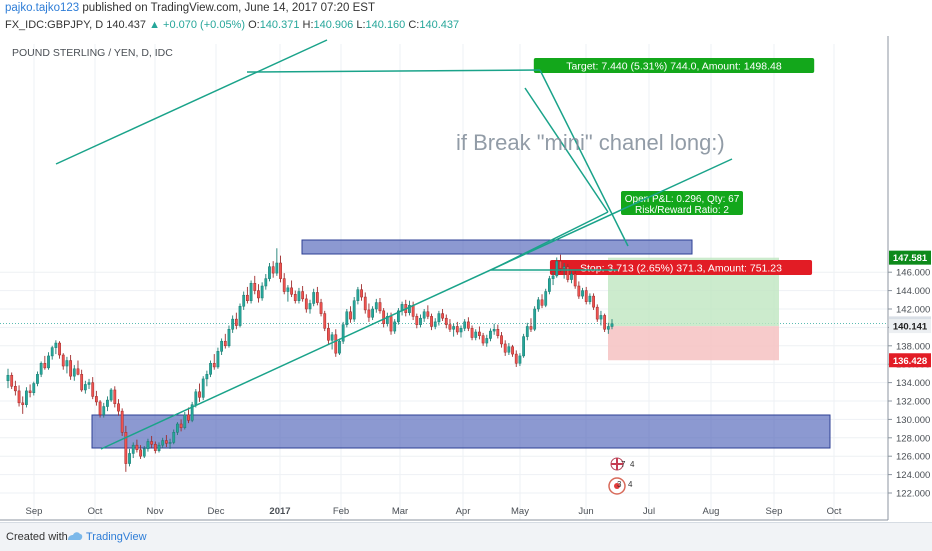 The height and width of the screenshot is (551, 932). Describe the element at coordinates (497, 247) in the screenshot. I see `upper-support-zone` at that location.